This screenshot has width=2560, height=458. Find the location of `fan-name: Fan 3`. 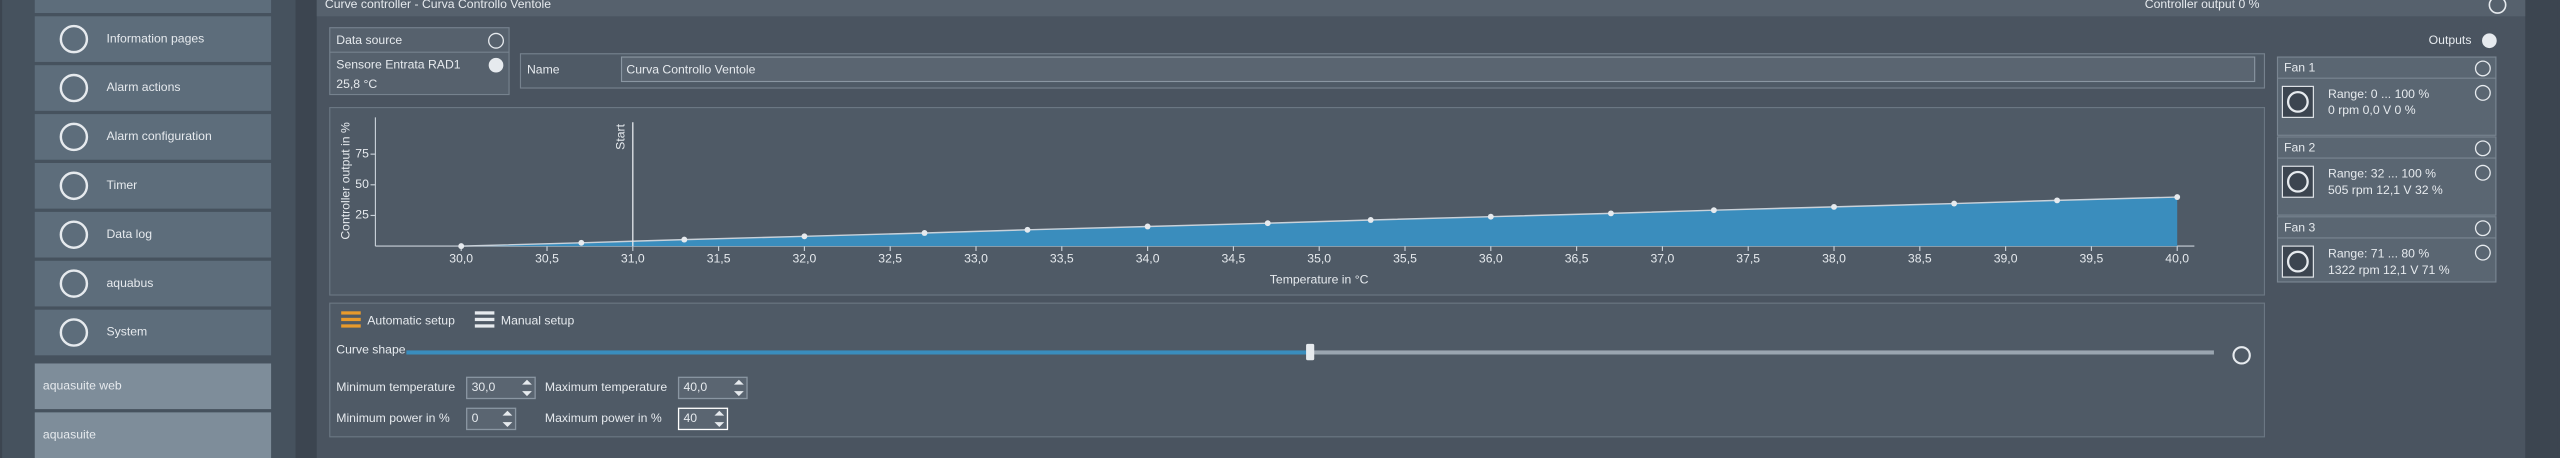

fan-name: Fan 3 is located at coordinates (2299, 227).